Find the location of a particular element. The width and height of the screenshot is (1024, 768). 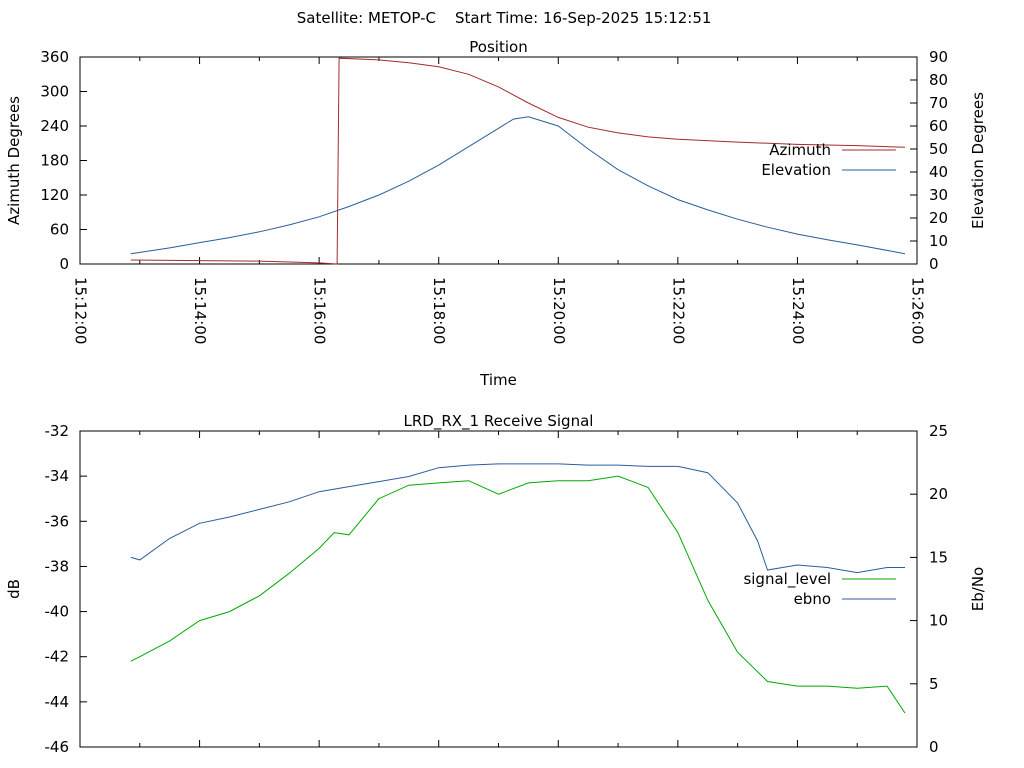

y-tick-label: -32 is located at coordinates (57, 431).